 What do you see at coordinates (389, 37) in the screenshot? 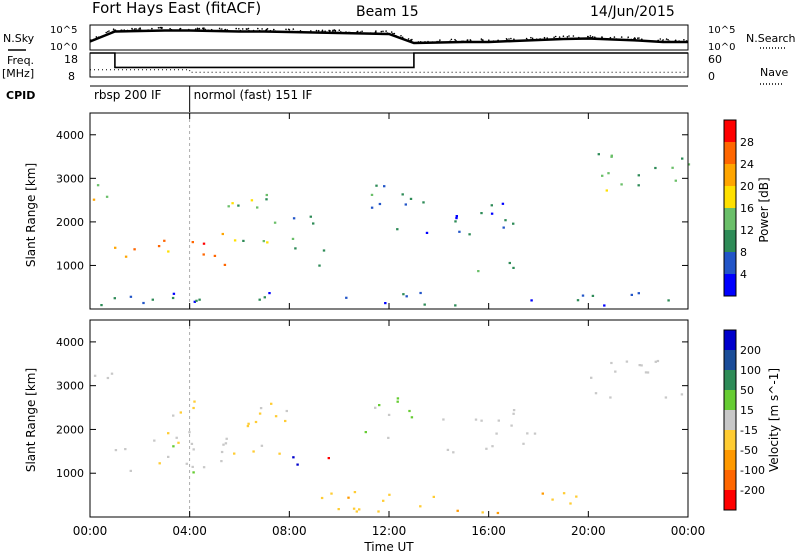
I see `noise-panel-frame` at bounding box center [389, 37].